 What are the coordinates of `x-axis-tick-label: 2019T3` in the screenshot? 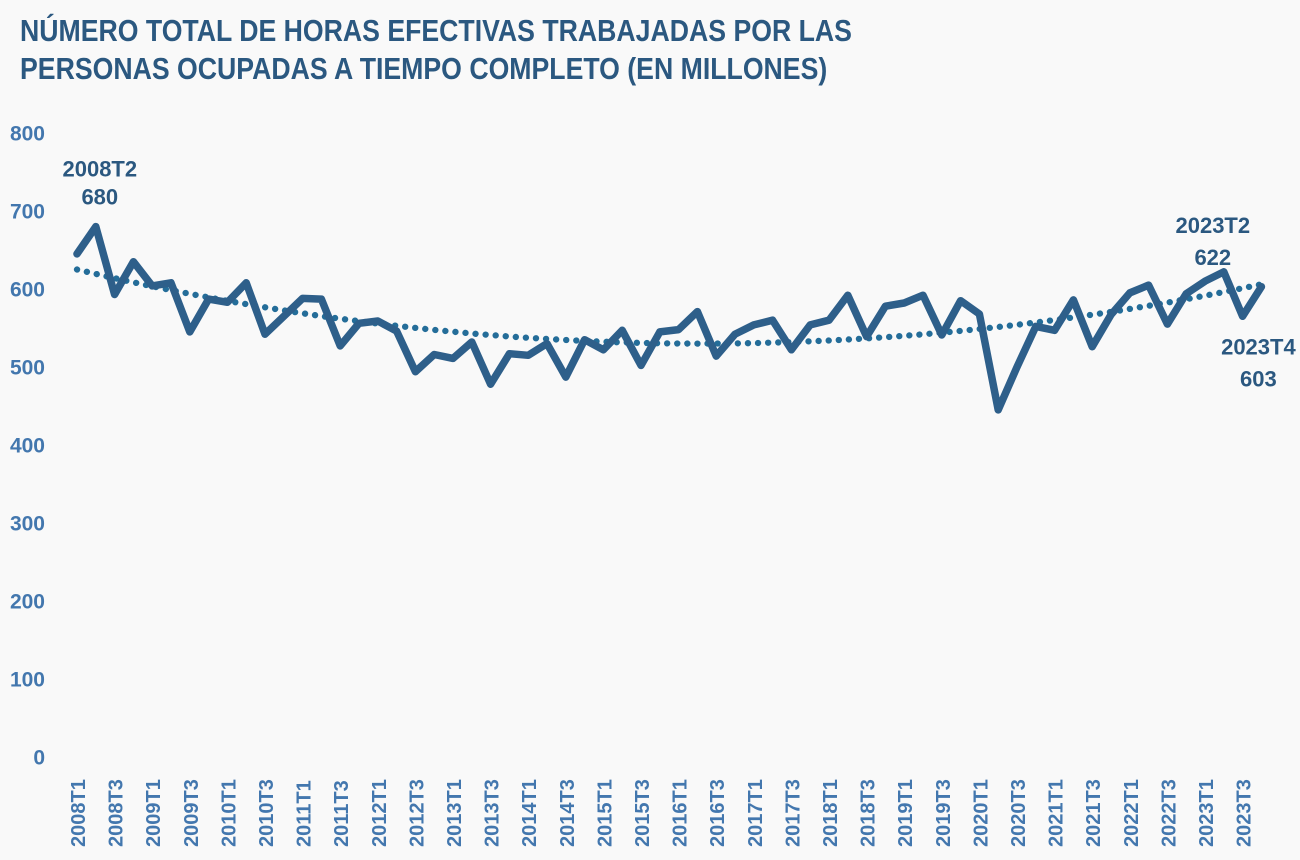 It's located at (944, 813).